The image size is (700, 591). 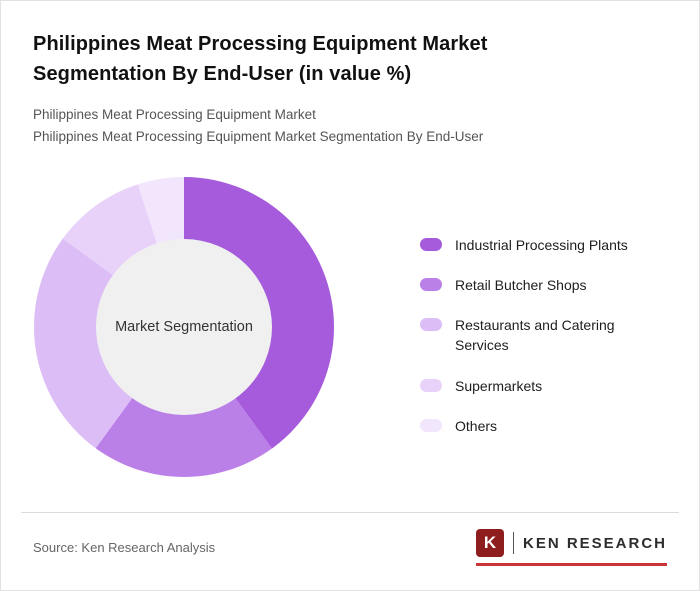 I want to click on donut-center-label: Market Segmentation, so click(x=184, y=326).